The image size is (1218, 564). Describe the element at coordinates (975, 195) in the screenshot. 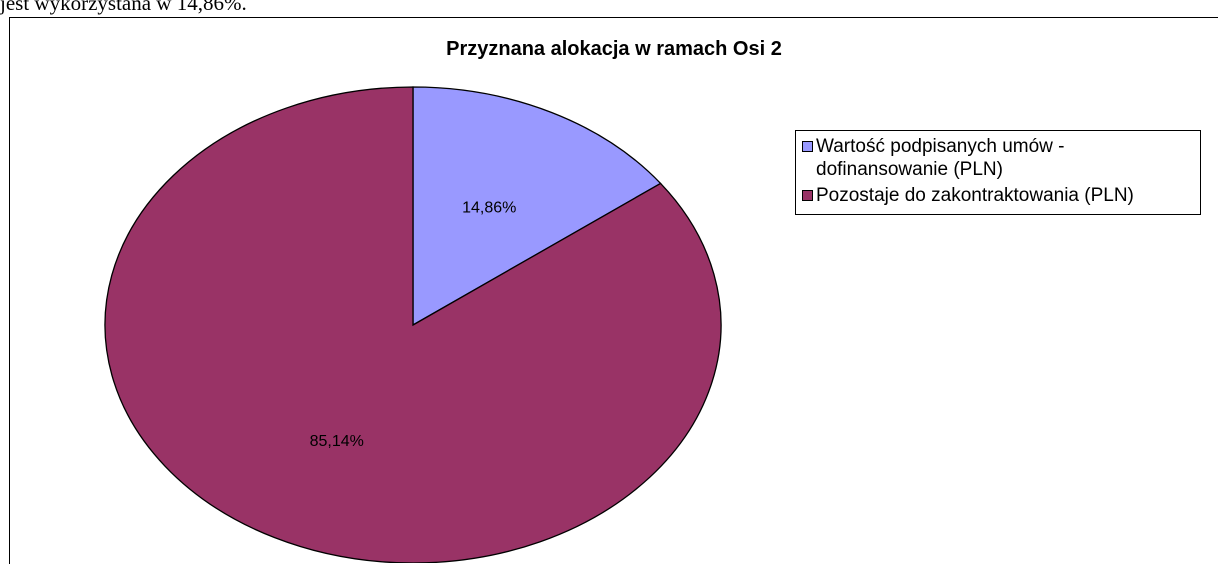

I see `legend-label: Pozostaje do zakontraktowania (PLN)` at that location.